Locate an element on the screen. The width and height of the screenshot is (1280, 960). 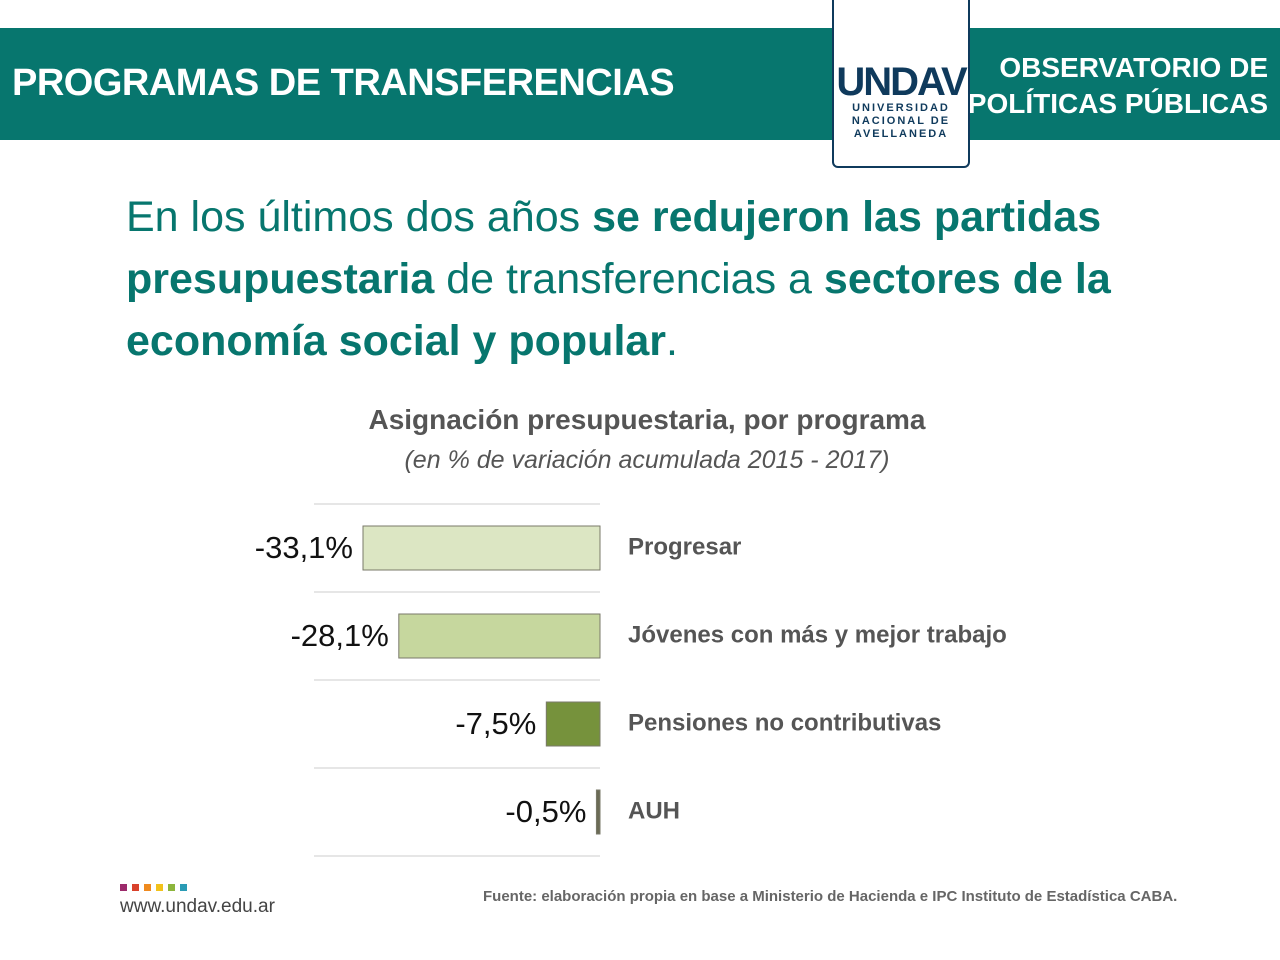
observatory-line: OBSERVATORIO DE is located at coordinates (1133, 67).